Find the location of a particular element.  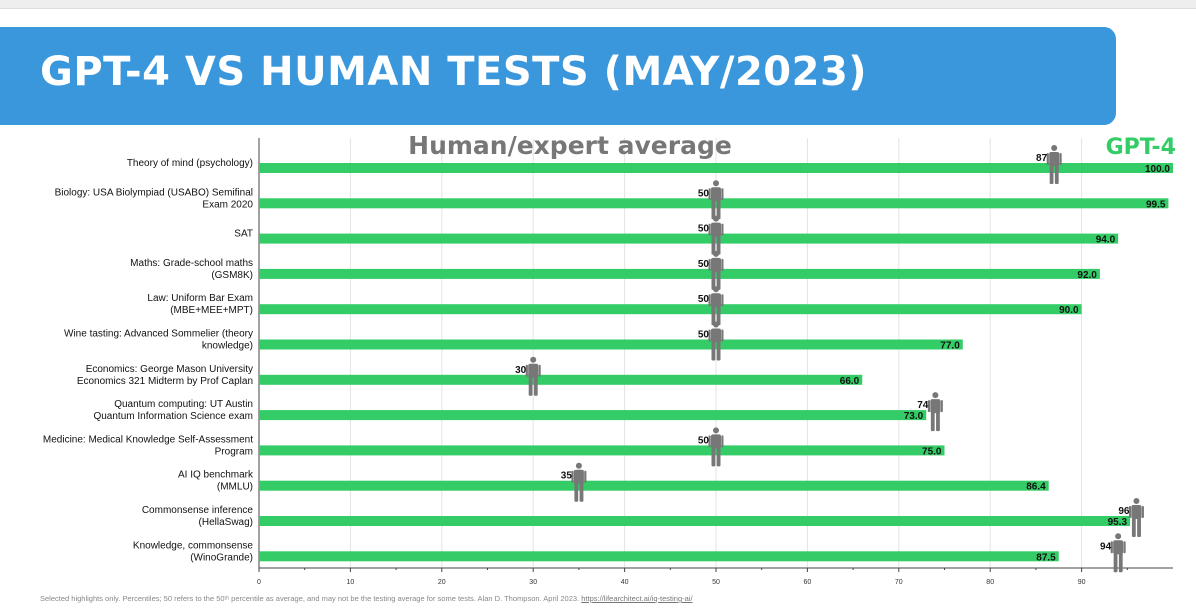

category-label: Commonsense inference (HellaSwag) is located at coordinates (198, 516).